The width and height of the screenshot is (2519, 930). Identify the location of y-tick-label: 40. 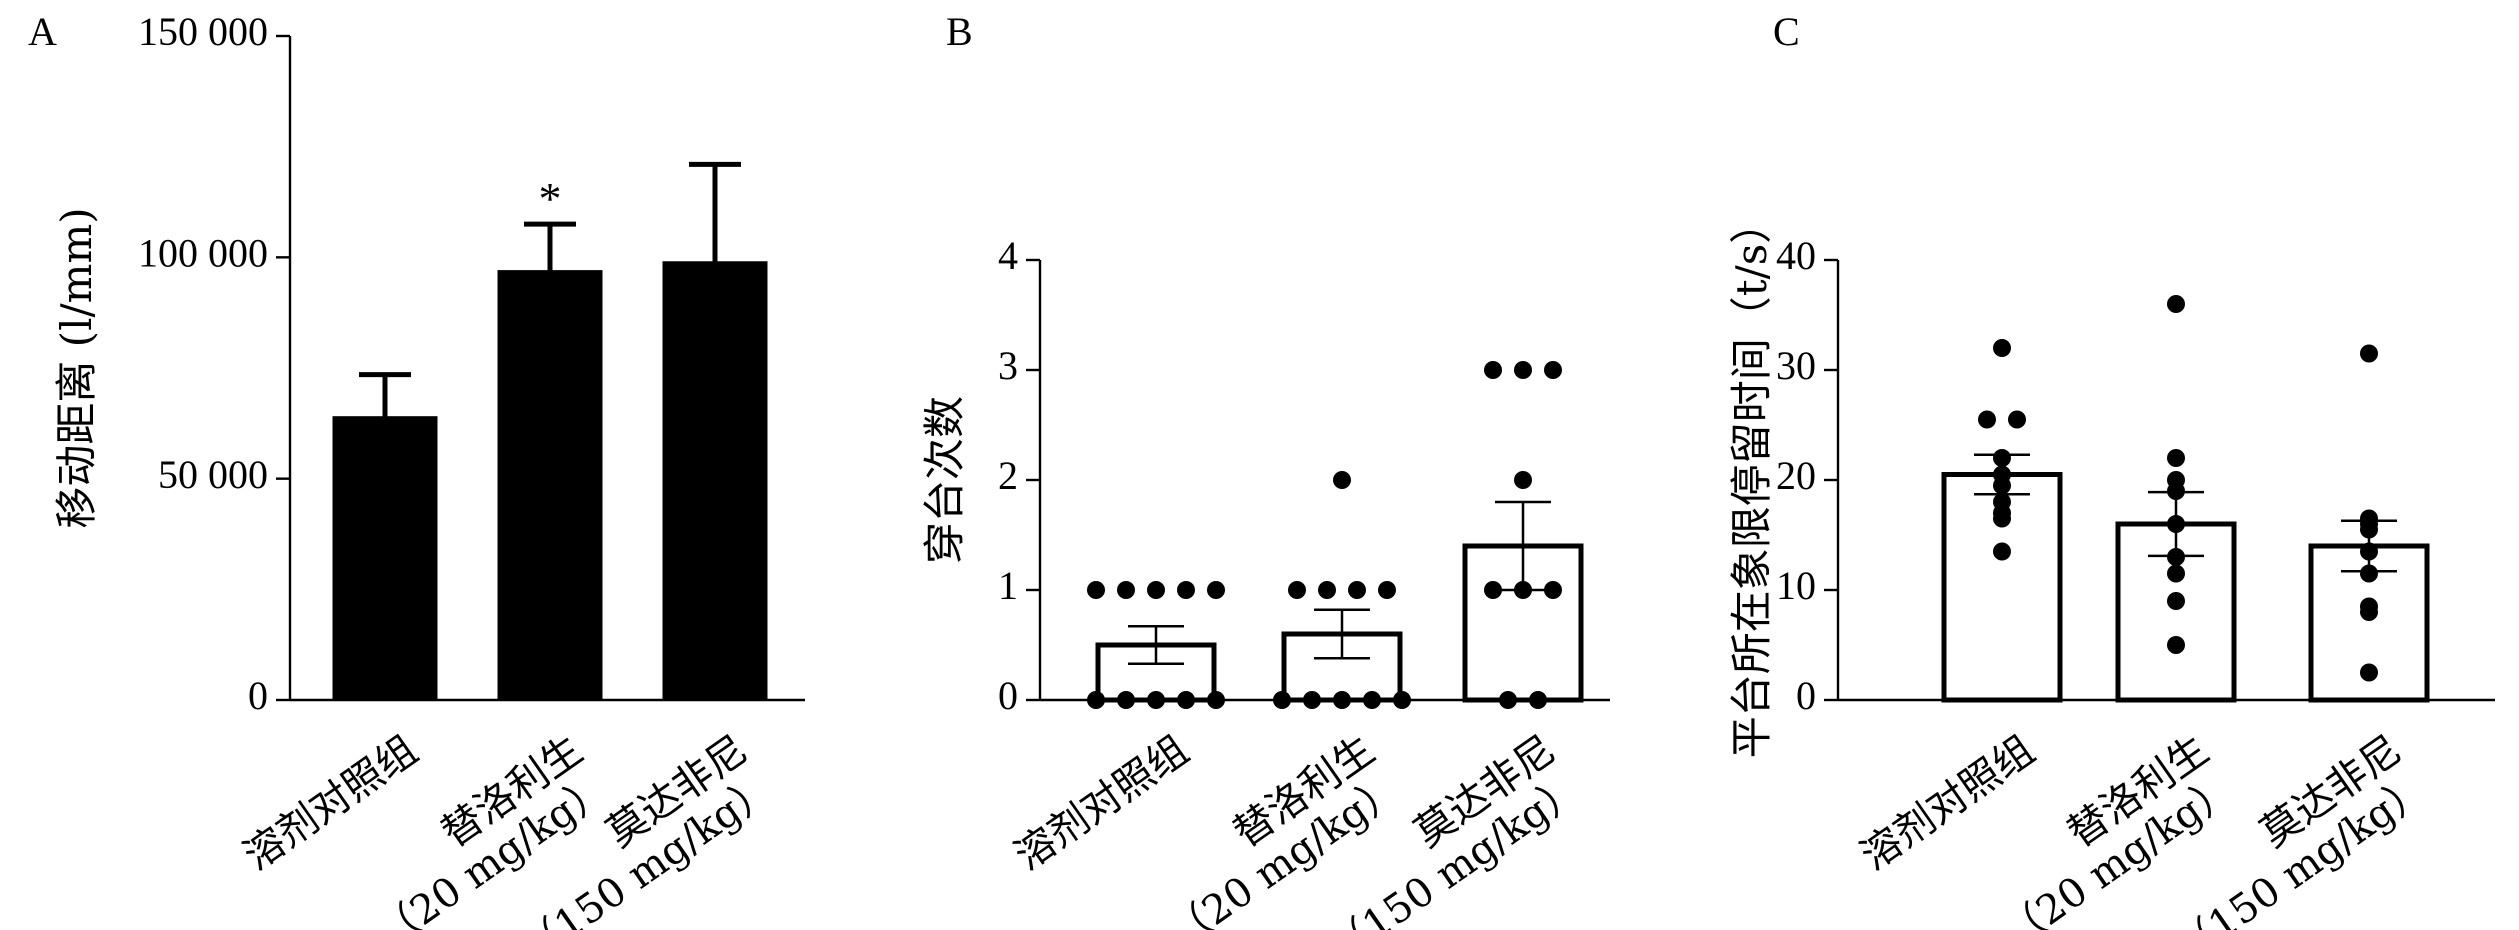
(1796, 255).